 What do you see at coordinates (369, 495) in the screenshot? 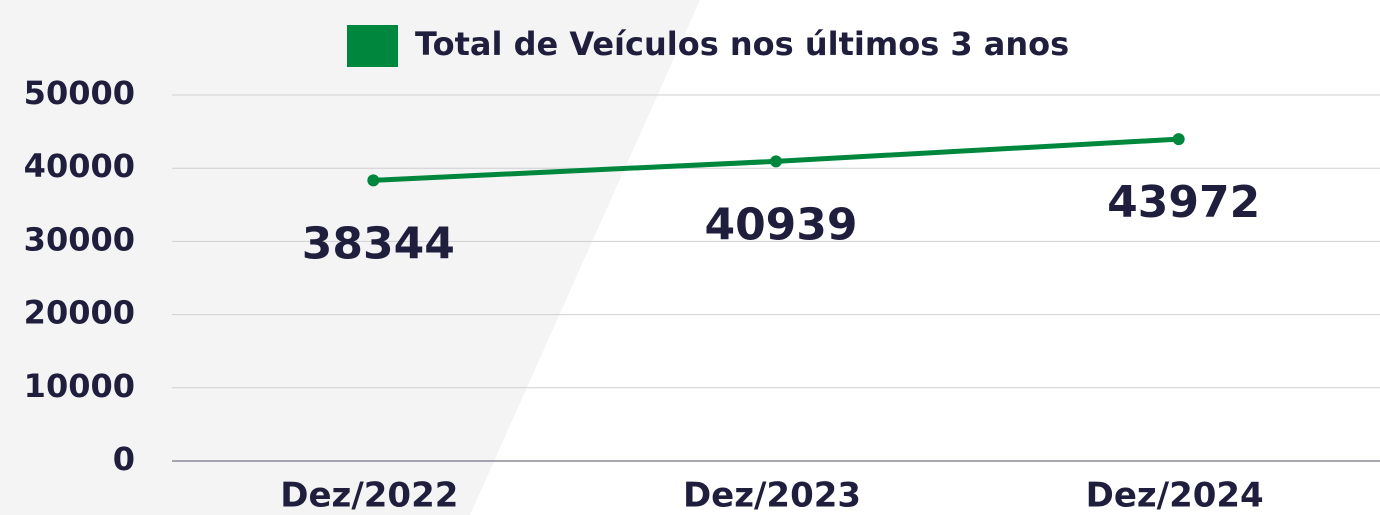
I see `x-tick-label: Dez/2022` at bounding box center [369, 495].